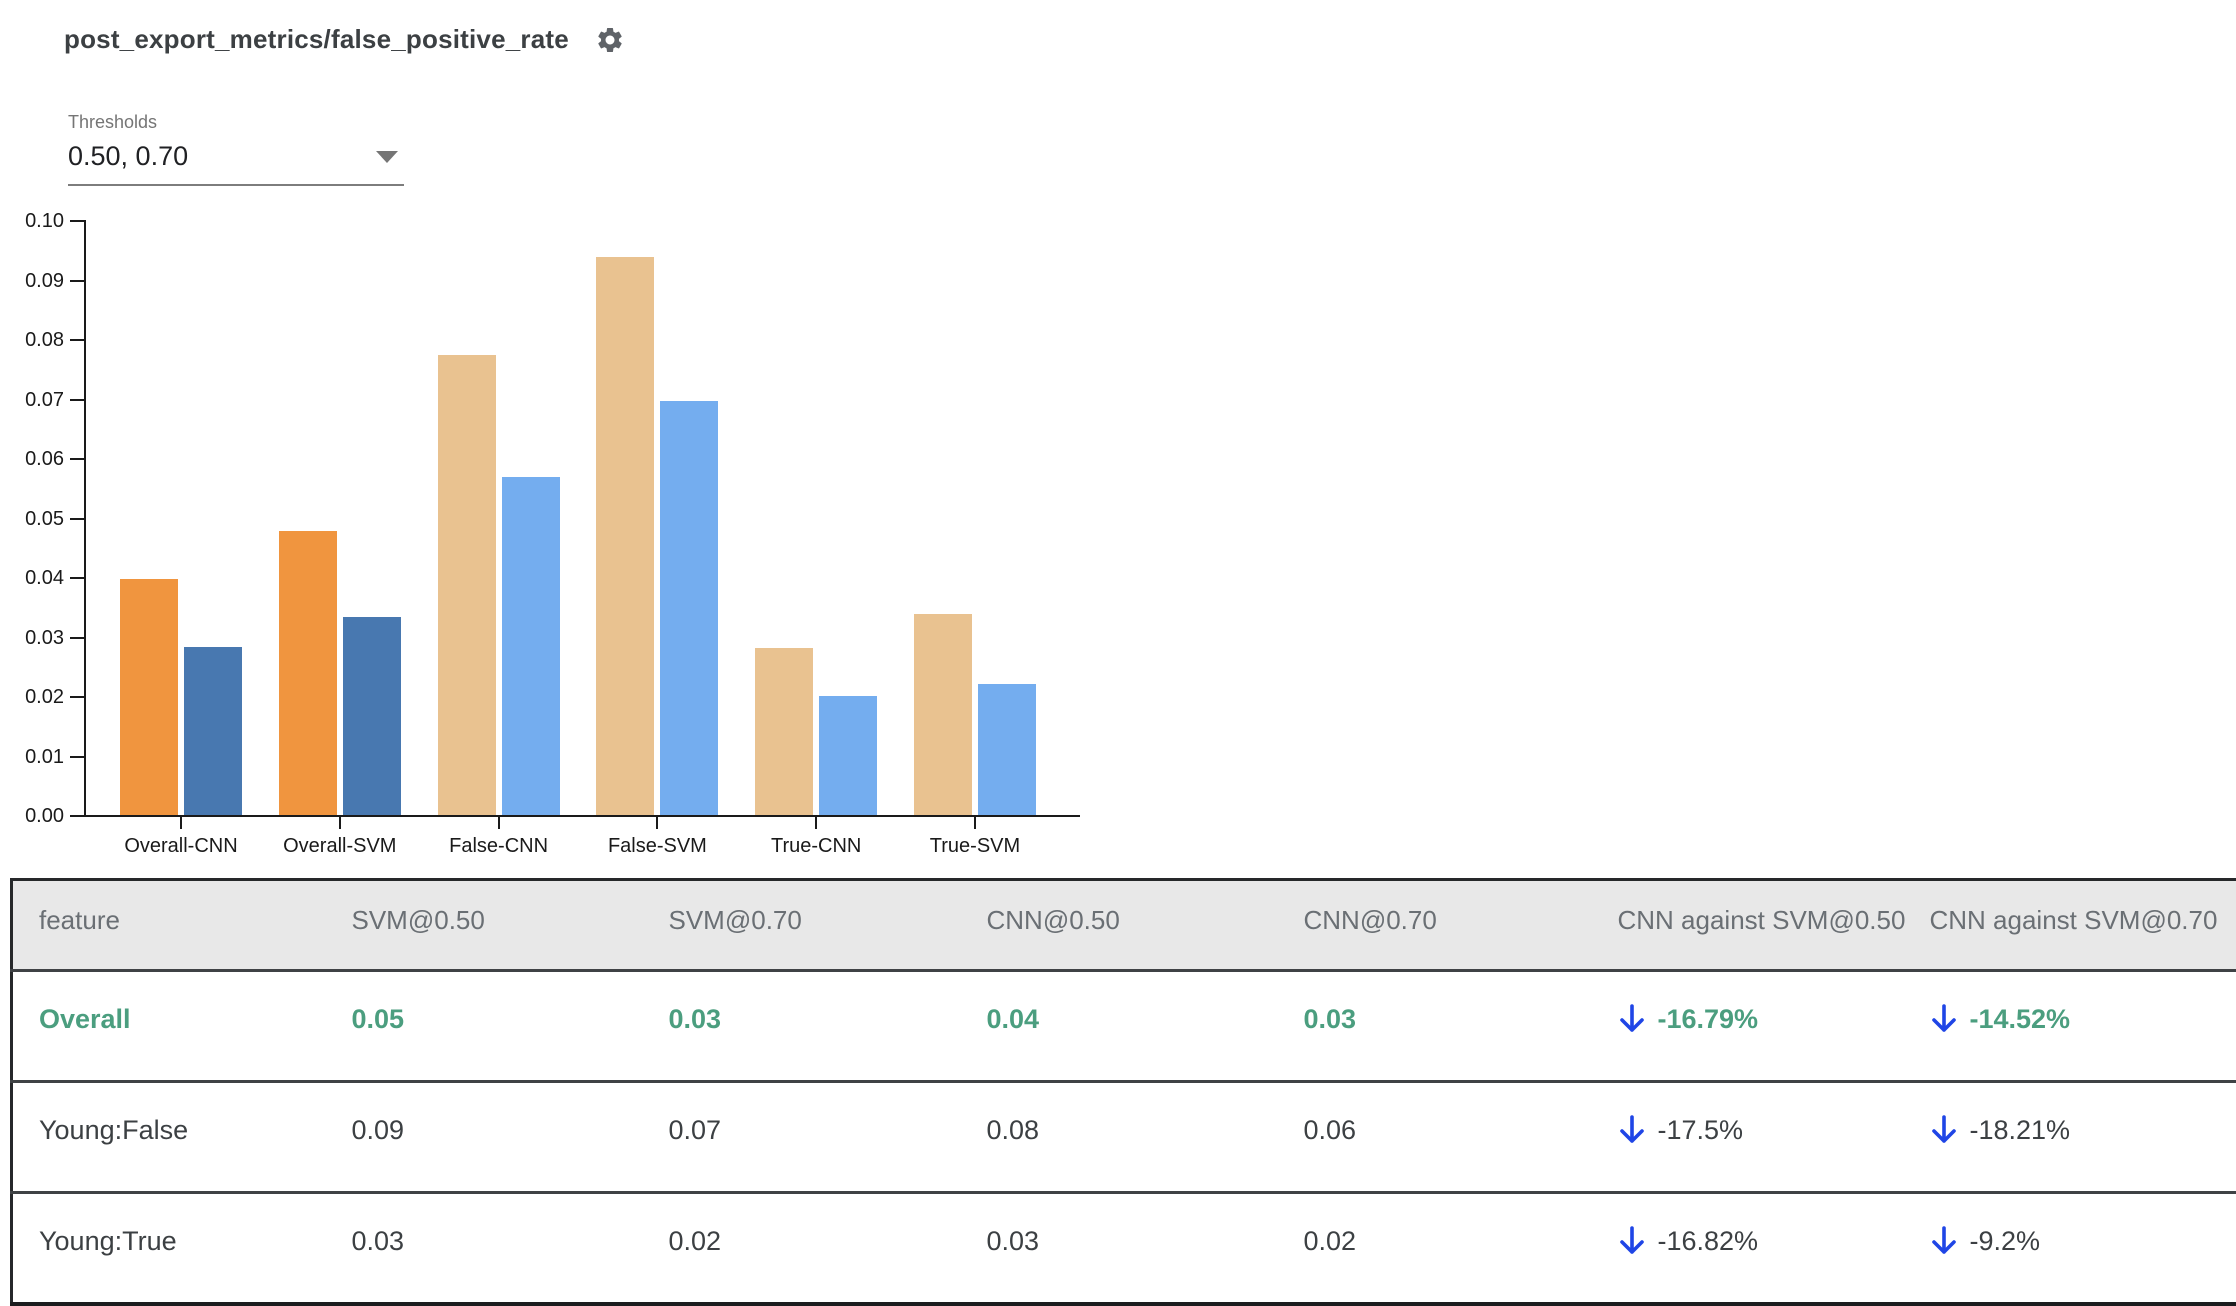 The width and height of the screenshot is (2236, 1306). Describe the element at coordinates (32, 400) in the screenshot. I see `y-axis-tick-label: 0.07` at that location.